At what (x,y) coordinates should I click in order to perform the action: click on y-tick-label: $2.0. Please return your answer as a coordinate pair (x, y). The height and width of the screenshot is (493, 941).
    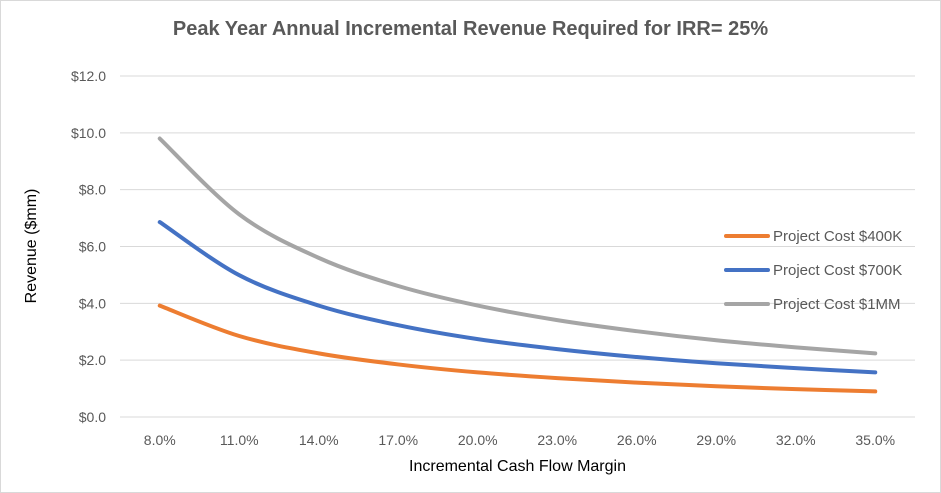
    Looking at the image, I should click on (92, 360).